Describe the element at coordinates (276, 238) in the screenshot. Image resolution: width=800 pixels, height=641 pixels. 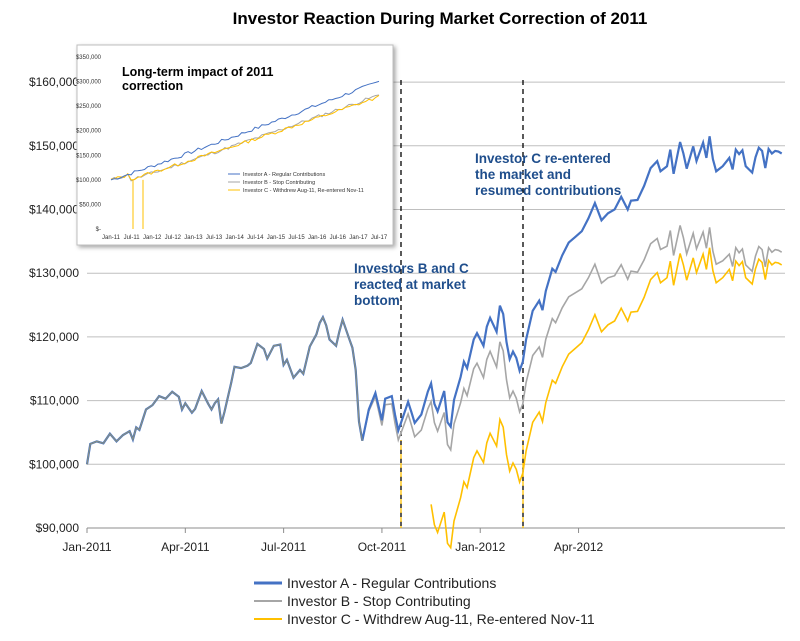
I see `inset-x-tick-label: Jan-15` at that location.